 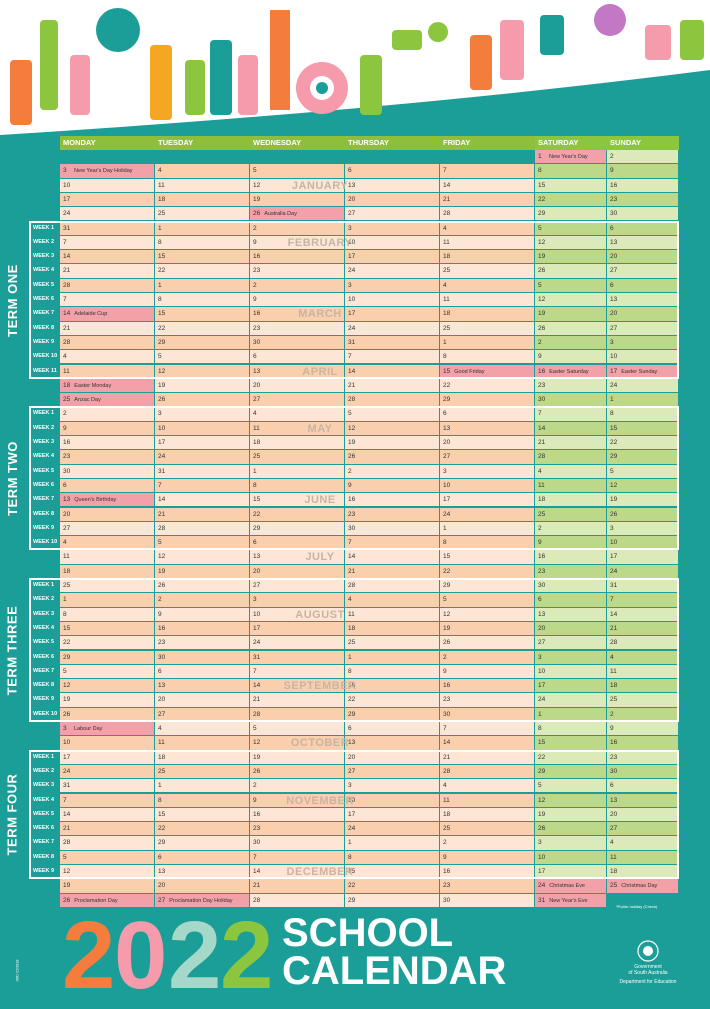 What do you see at coordinates (45, 271) in the screenshot?
I see `week-label: WEEK 4` at bounding box center [45, 271].